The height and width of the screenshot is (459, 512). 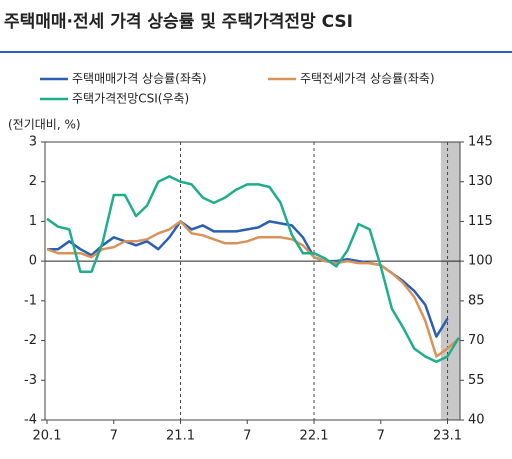 I want to click on y2-tick-label: 100, so click(x=480, y=261).